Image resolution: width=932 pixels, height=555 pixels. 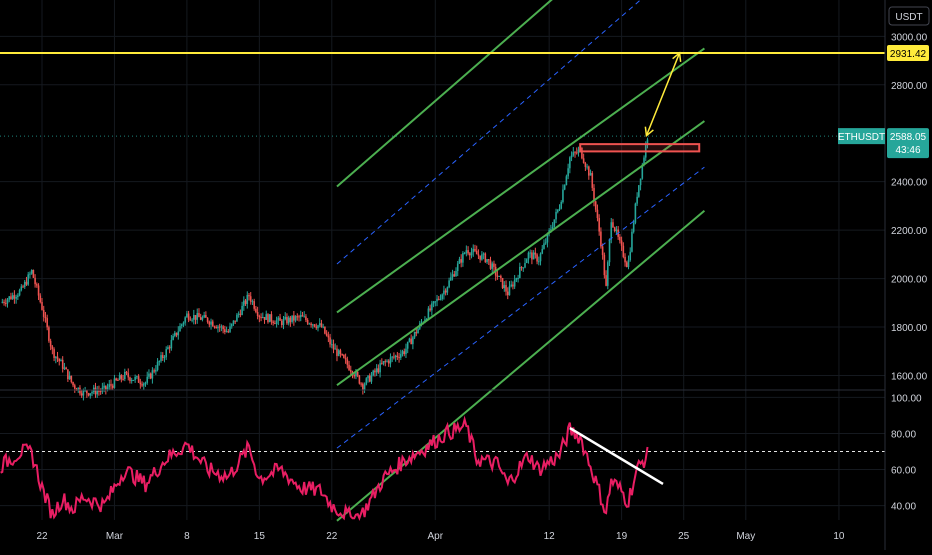 What do you see at coordinates (861, 136) in the screenshot?
I see `ticker-symbol-badge` at bounding box center [861, 136].